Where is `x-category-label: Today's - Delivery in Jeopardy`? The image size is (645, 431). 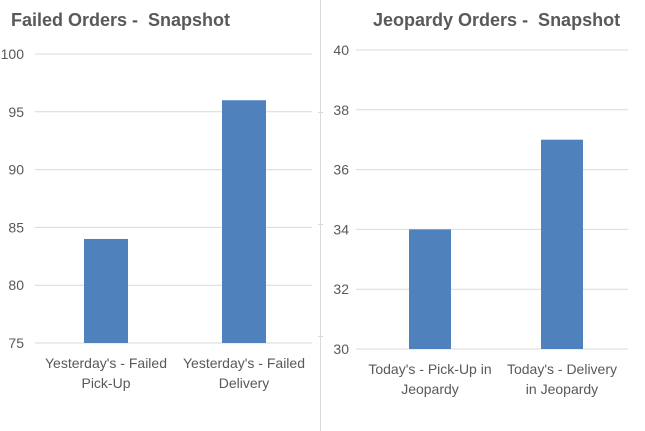 x-category-label: Today's - Delivery in Jeopardy is located at coordinates (562, 379).